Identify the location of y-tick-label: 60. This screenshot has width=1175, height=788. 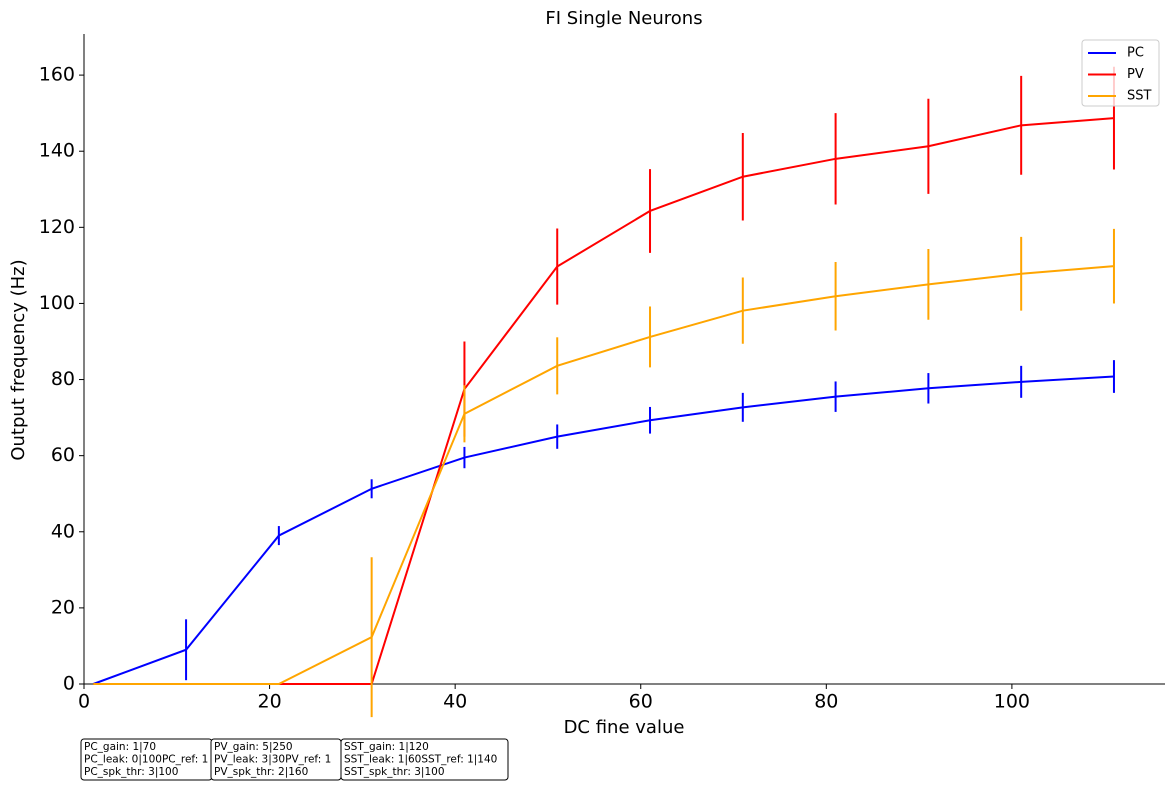
(63, 455).